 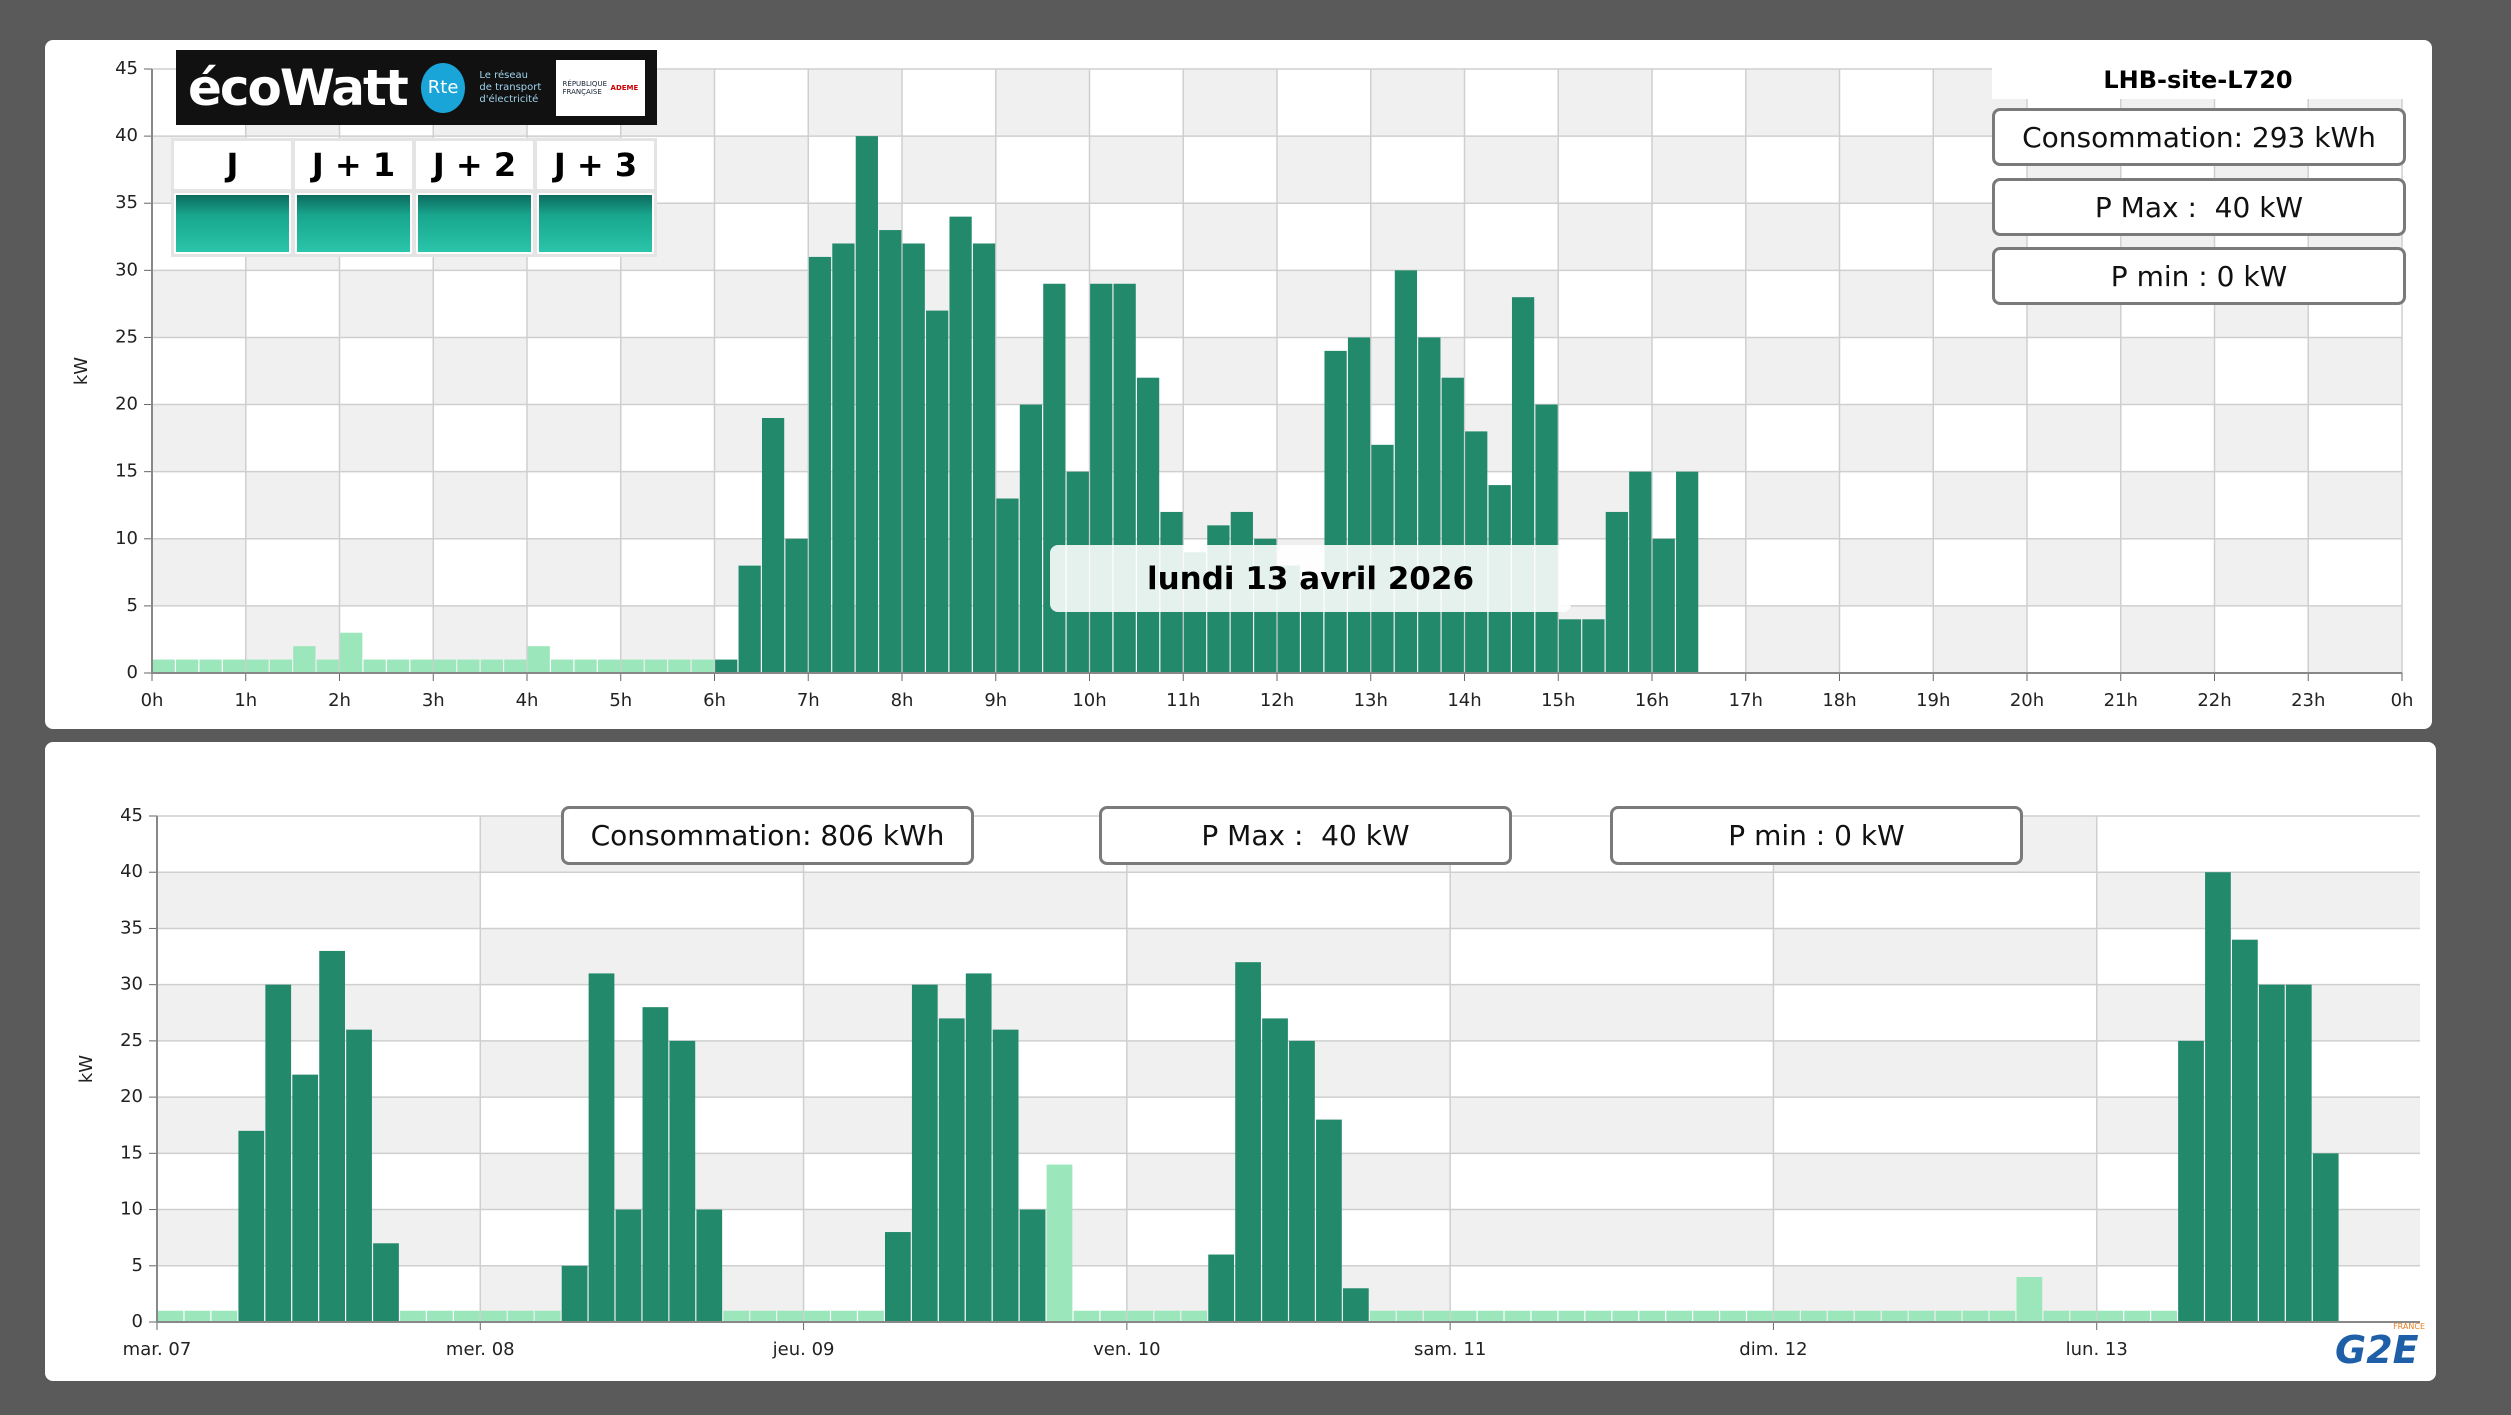 What do you see at coordinates (86, 1069) in the screenshot?
I see `y-axis-label: kW` at bounding box center [86, 1069].